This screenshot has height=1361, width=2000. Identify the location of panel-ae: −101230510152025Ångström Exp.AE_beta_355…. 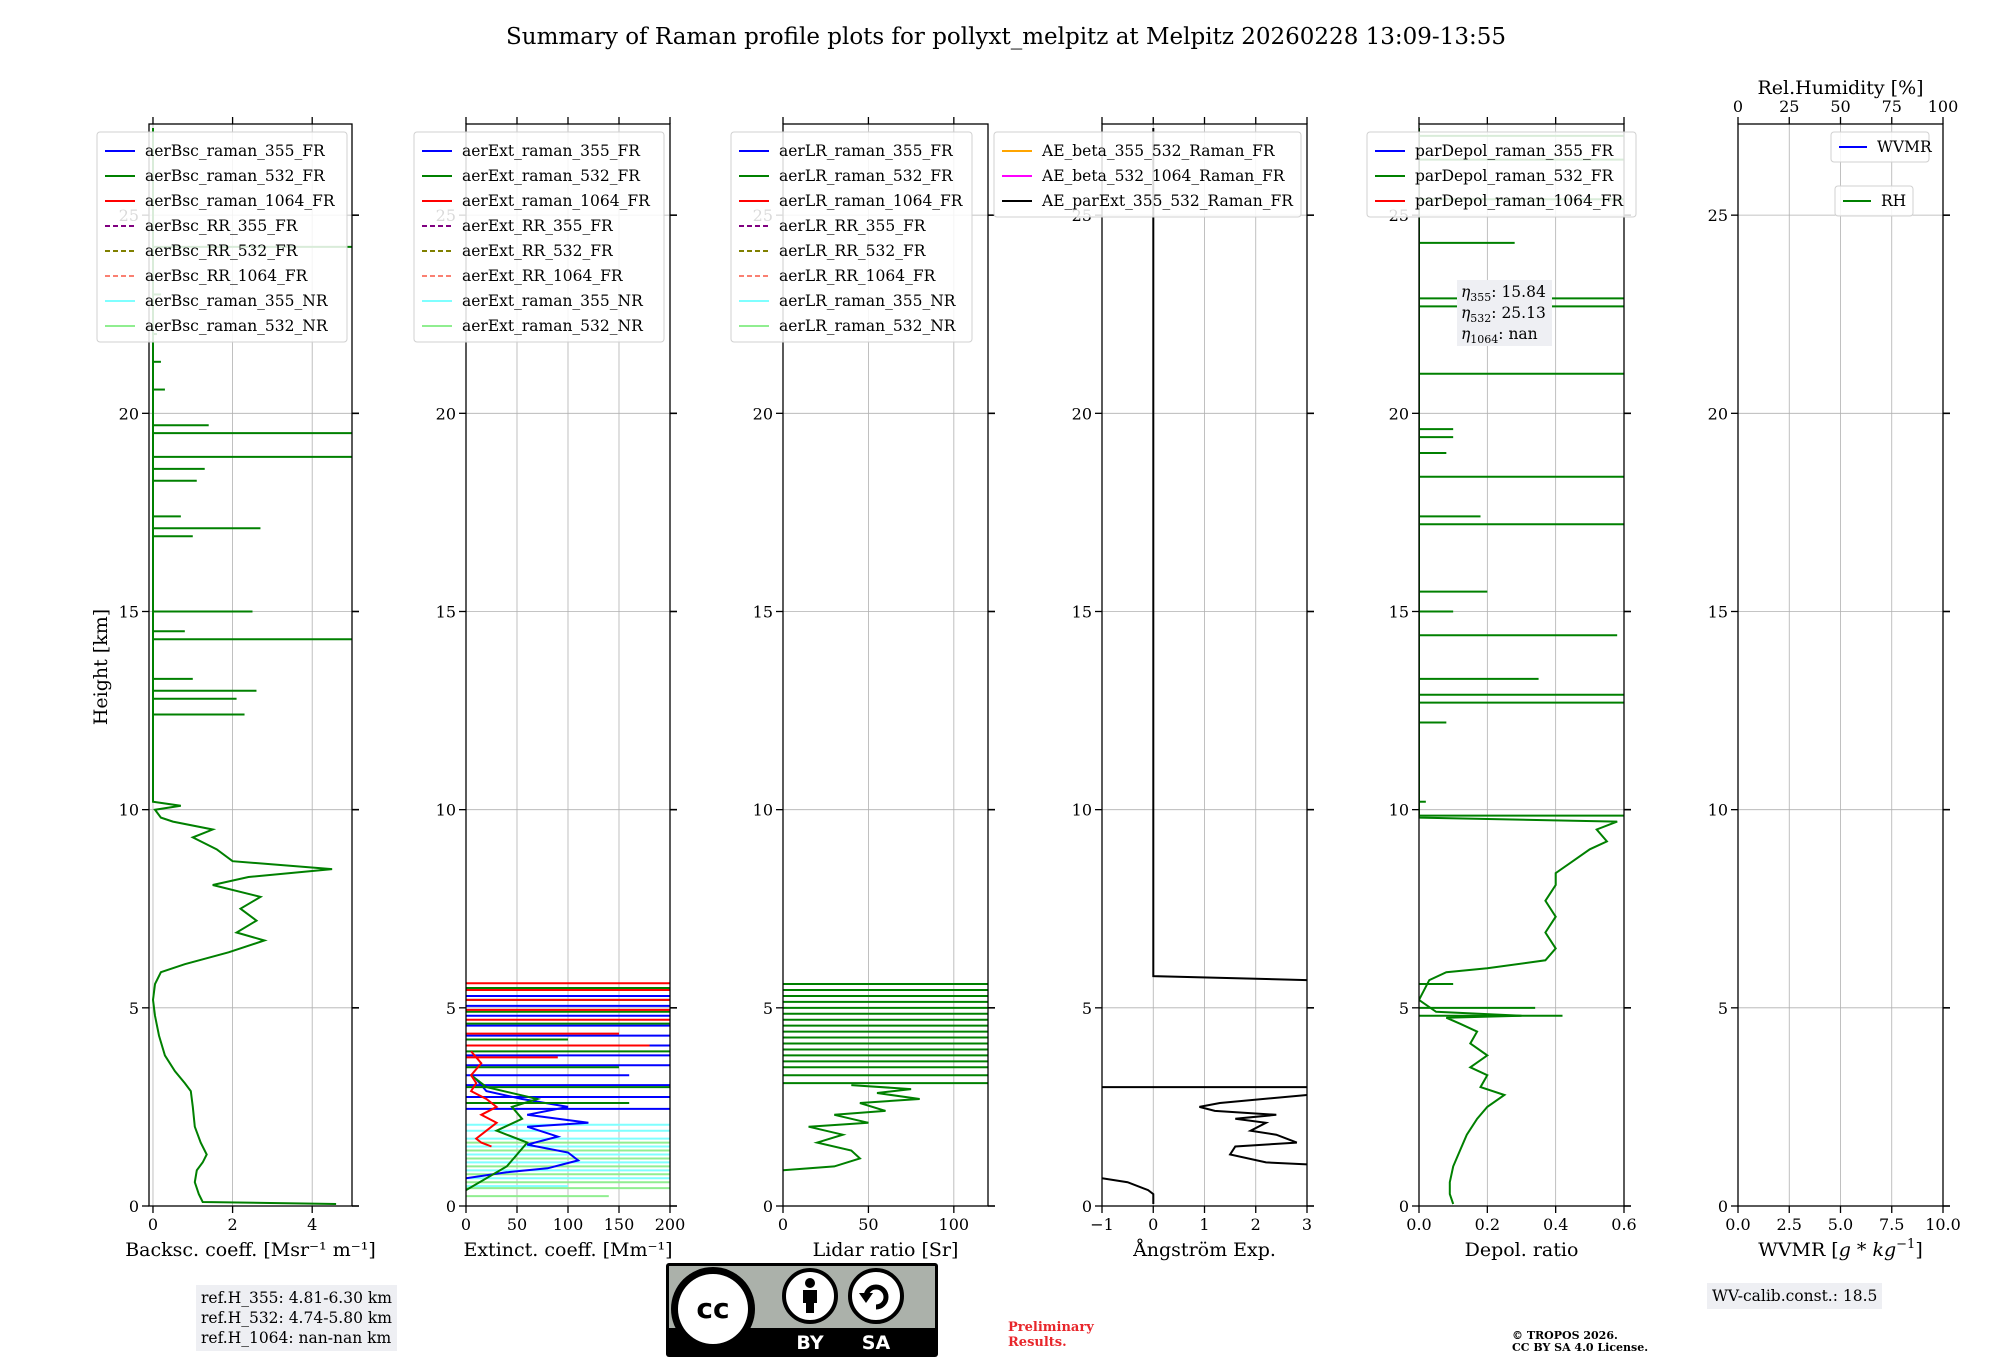
(1153, 689).